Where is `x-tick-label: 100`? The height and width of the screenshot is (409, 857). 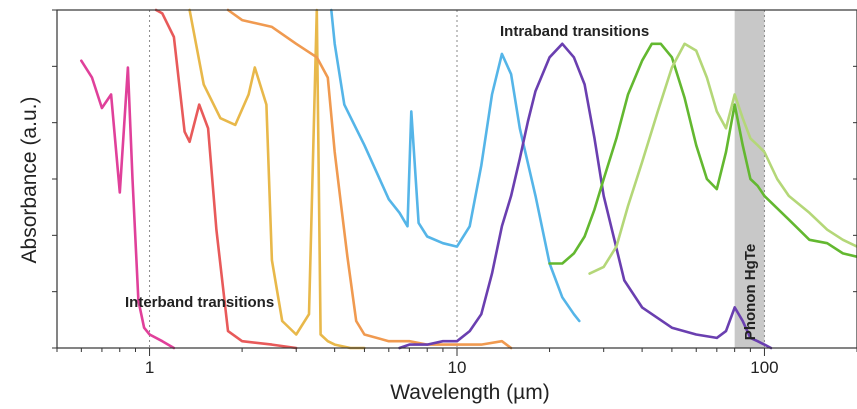
x-tick-label: 100 is located at coordinates (764, 367).